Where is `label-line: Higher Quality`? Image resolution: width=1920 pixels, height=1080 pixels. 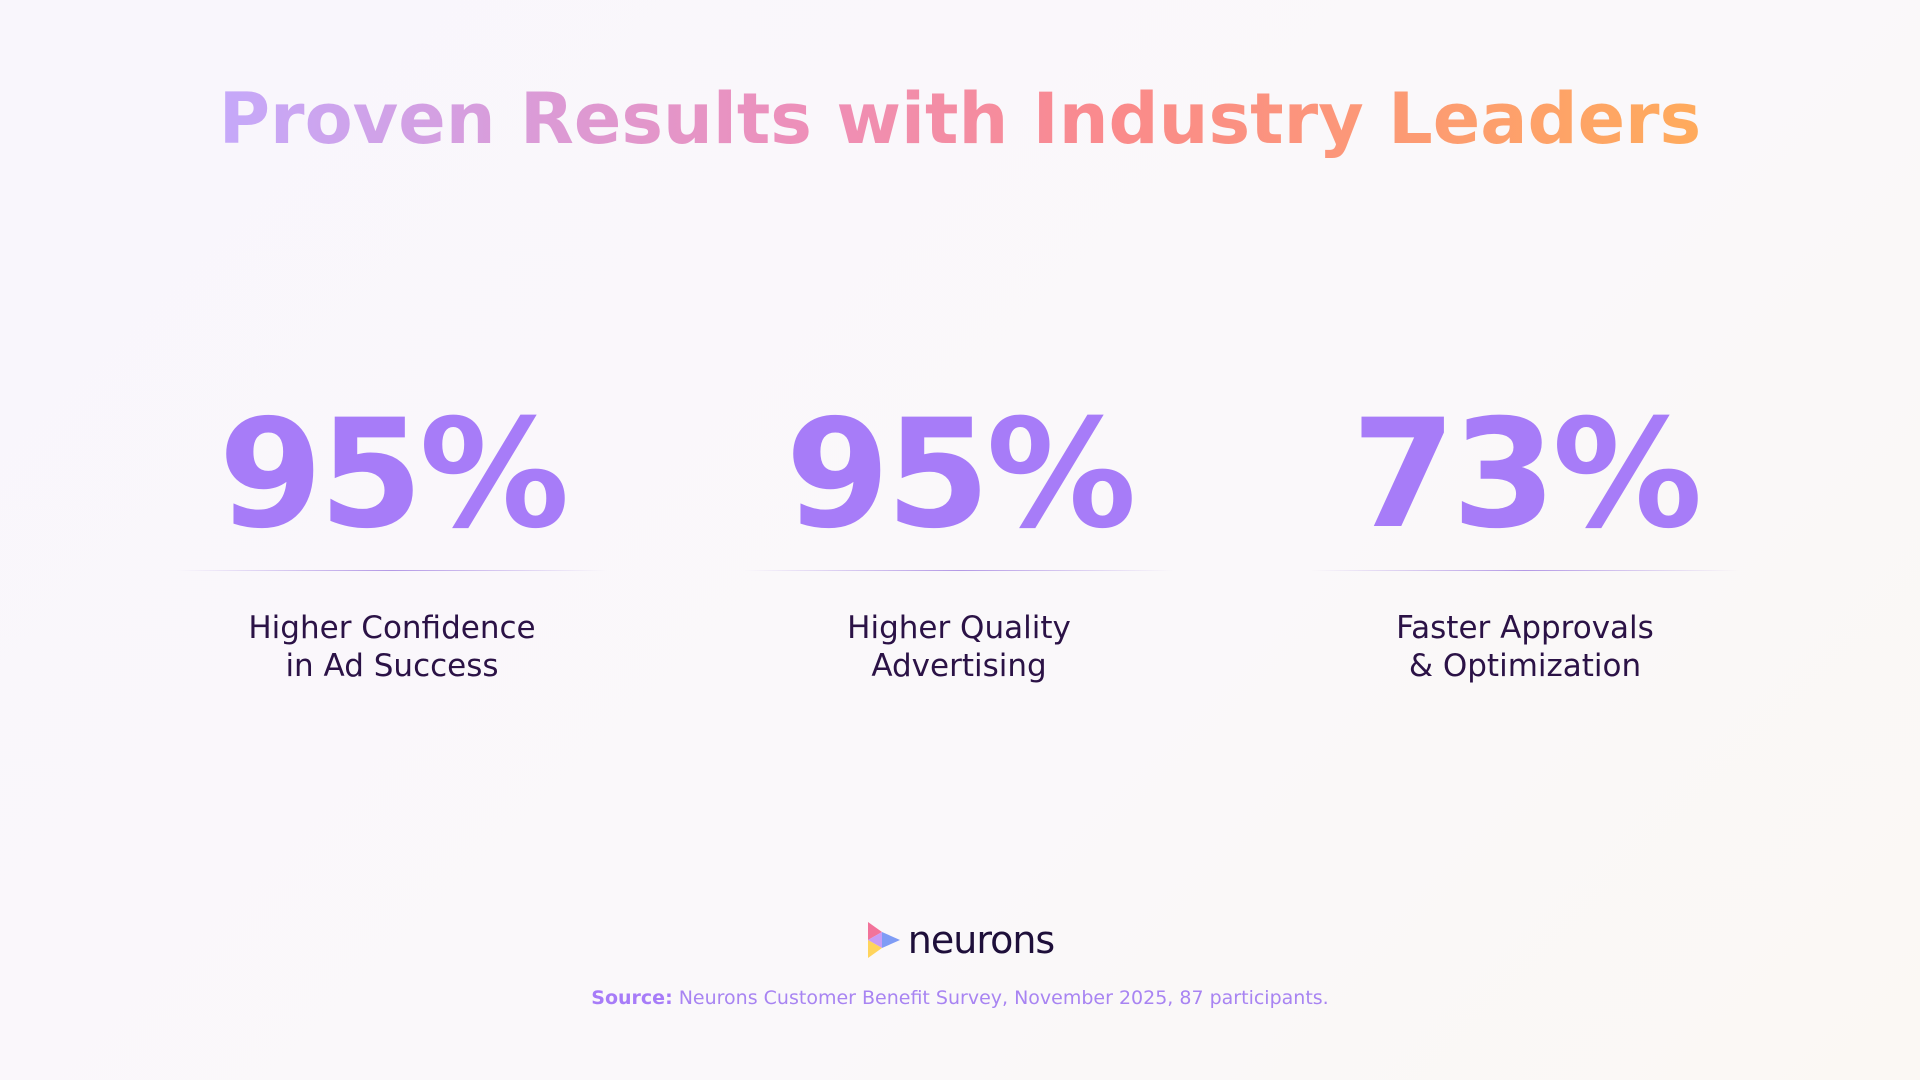
label-line: Higher Quality is located at coordinates (959, 628).